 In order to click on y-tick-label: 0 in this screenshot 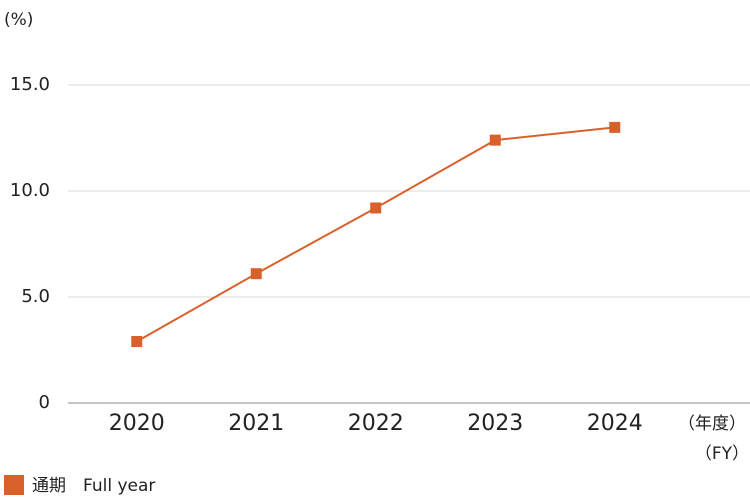, I will do `click(44, 402)`.